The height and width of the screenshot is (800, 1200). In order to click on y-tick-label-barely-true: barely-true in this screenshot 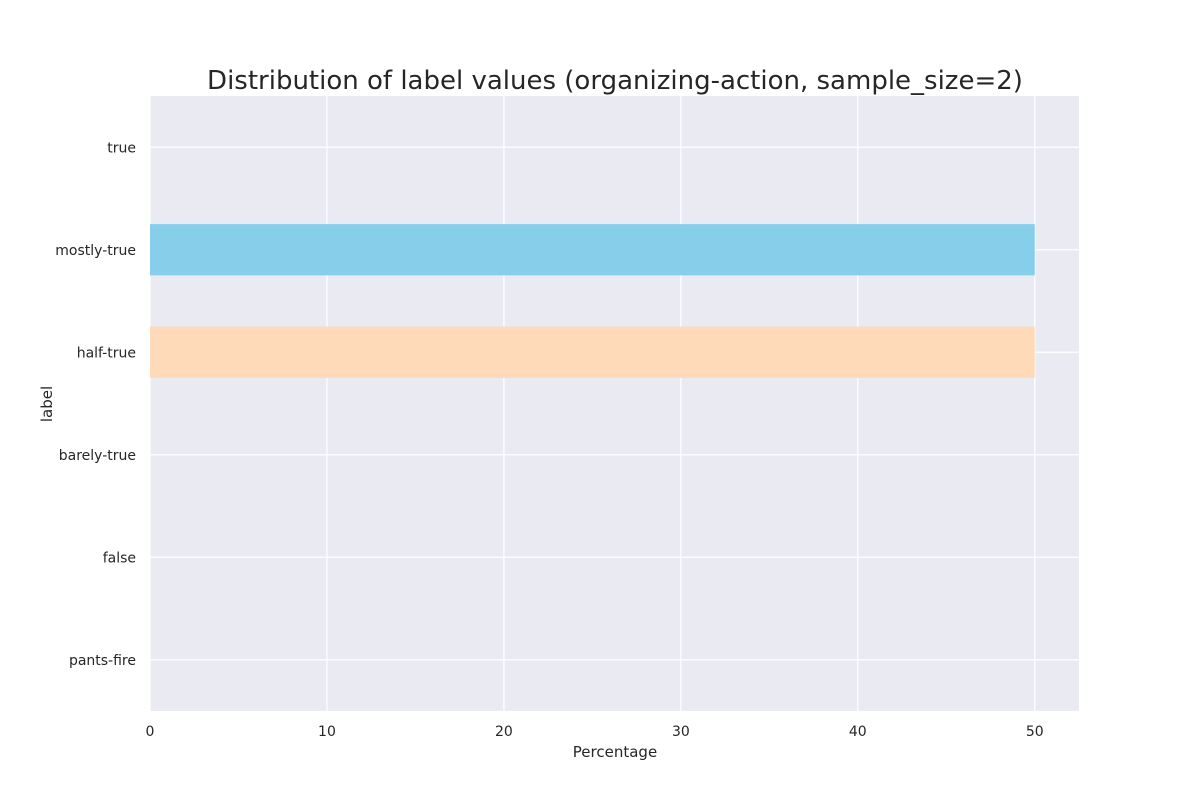, I will do `click(97, 456)`.